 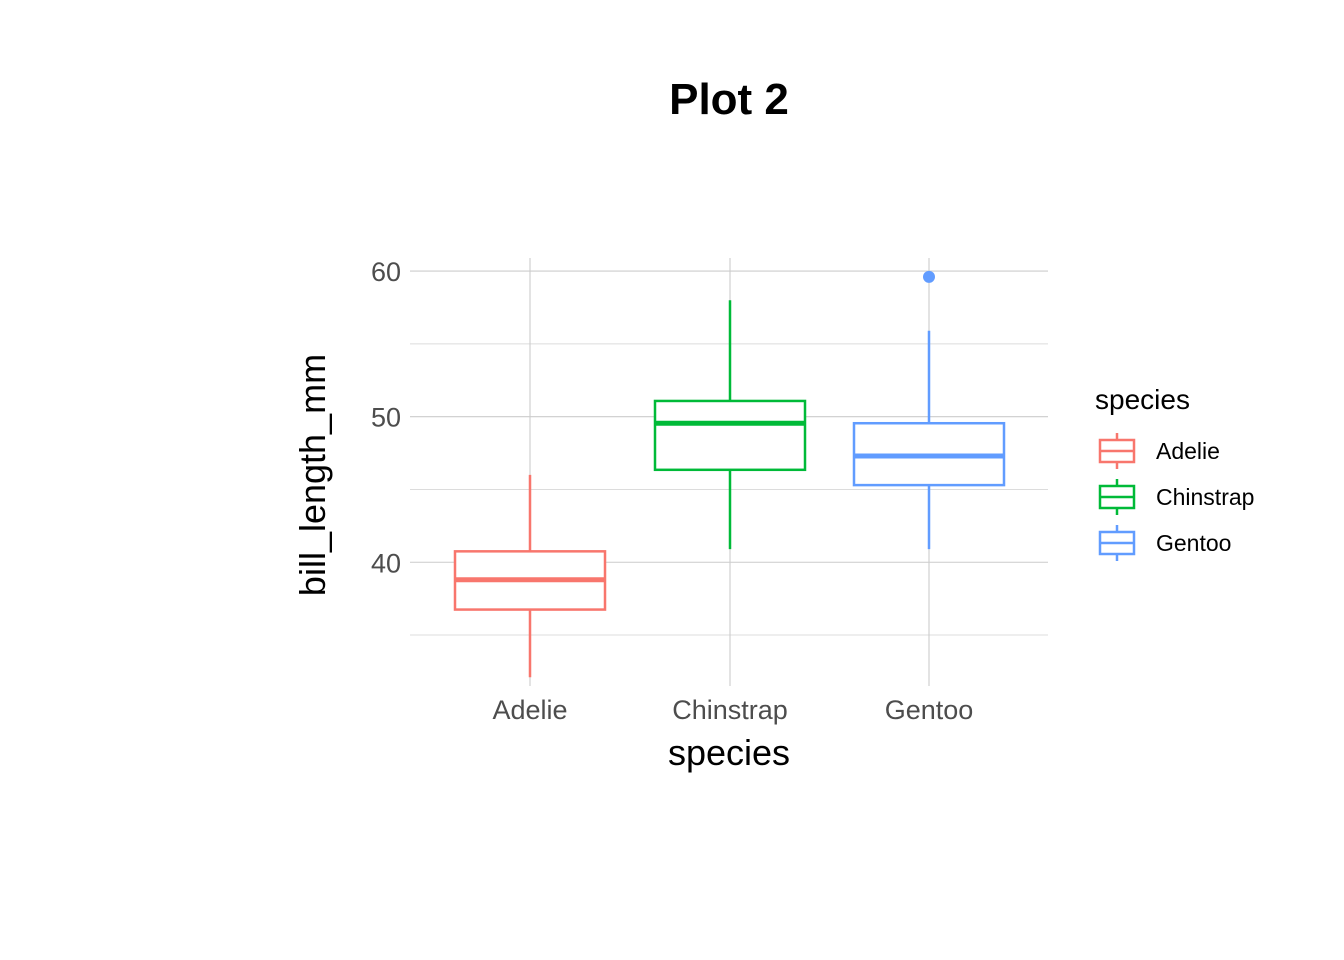 What do you see at coordinates (530, 576) in the screenshot?
I see `box-adelie` at bounding box center [530, 576].